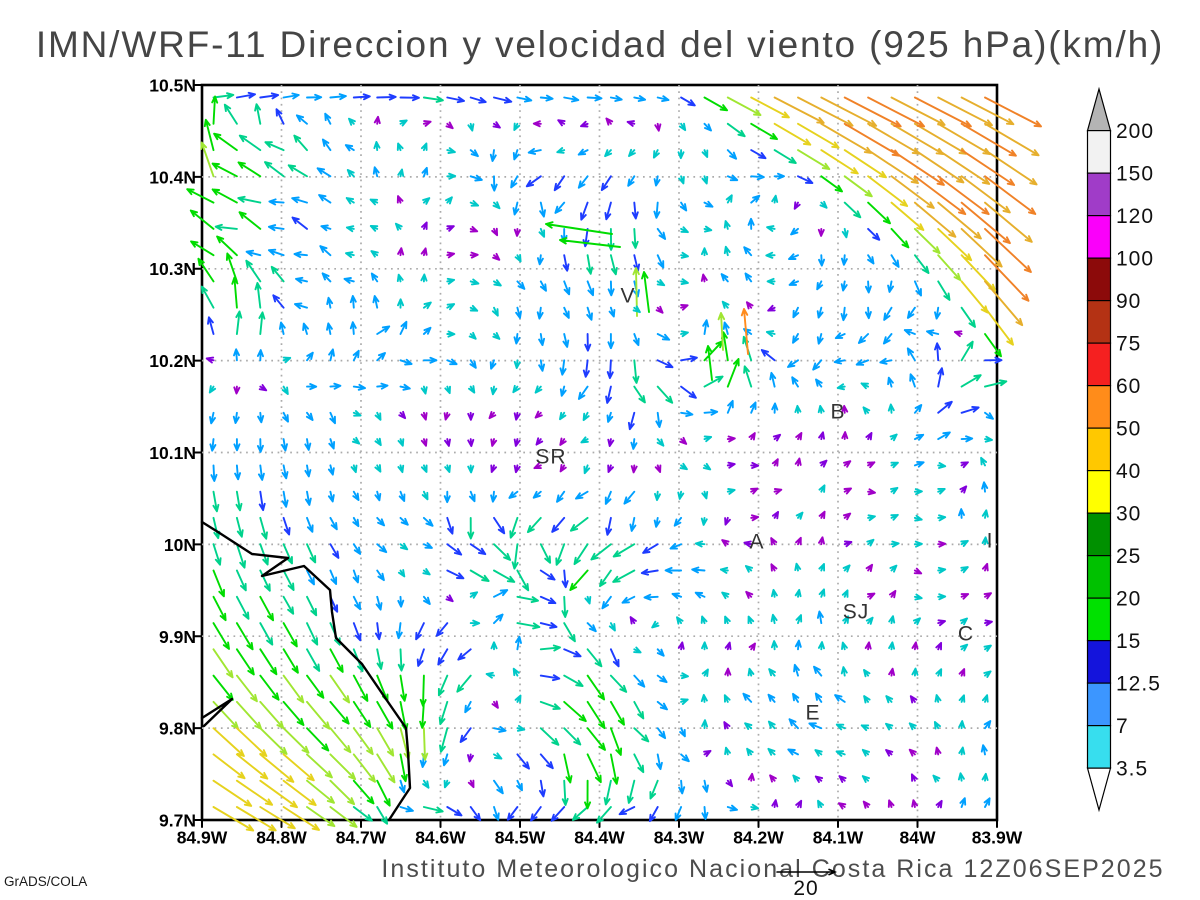 Image resolution: width=1200 pixels, height=900 pixels. What do you see at coordinates (966, 634) in the screenshot?
I see `svg-text: C` at bounding box center [966, 634].